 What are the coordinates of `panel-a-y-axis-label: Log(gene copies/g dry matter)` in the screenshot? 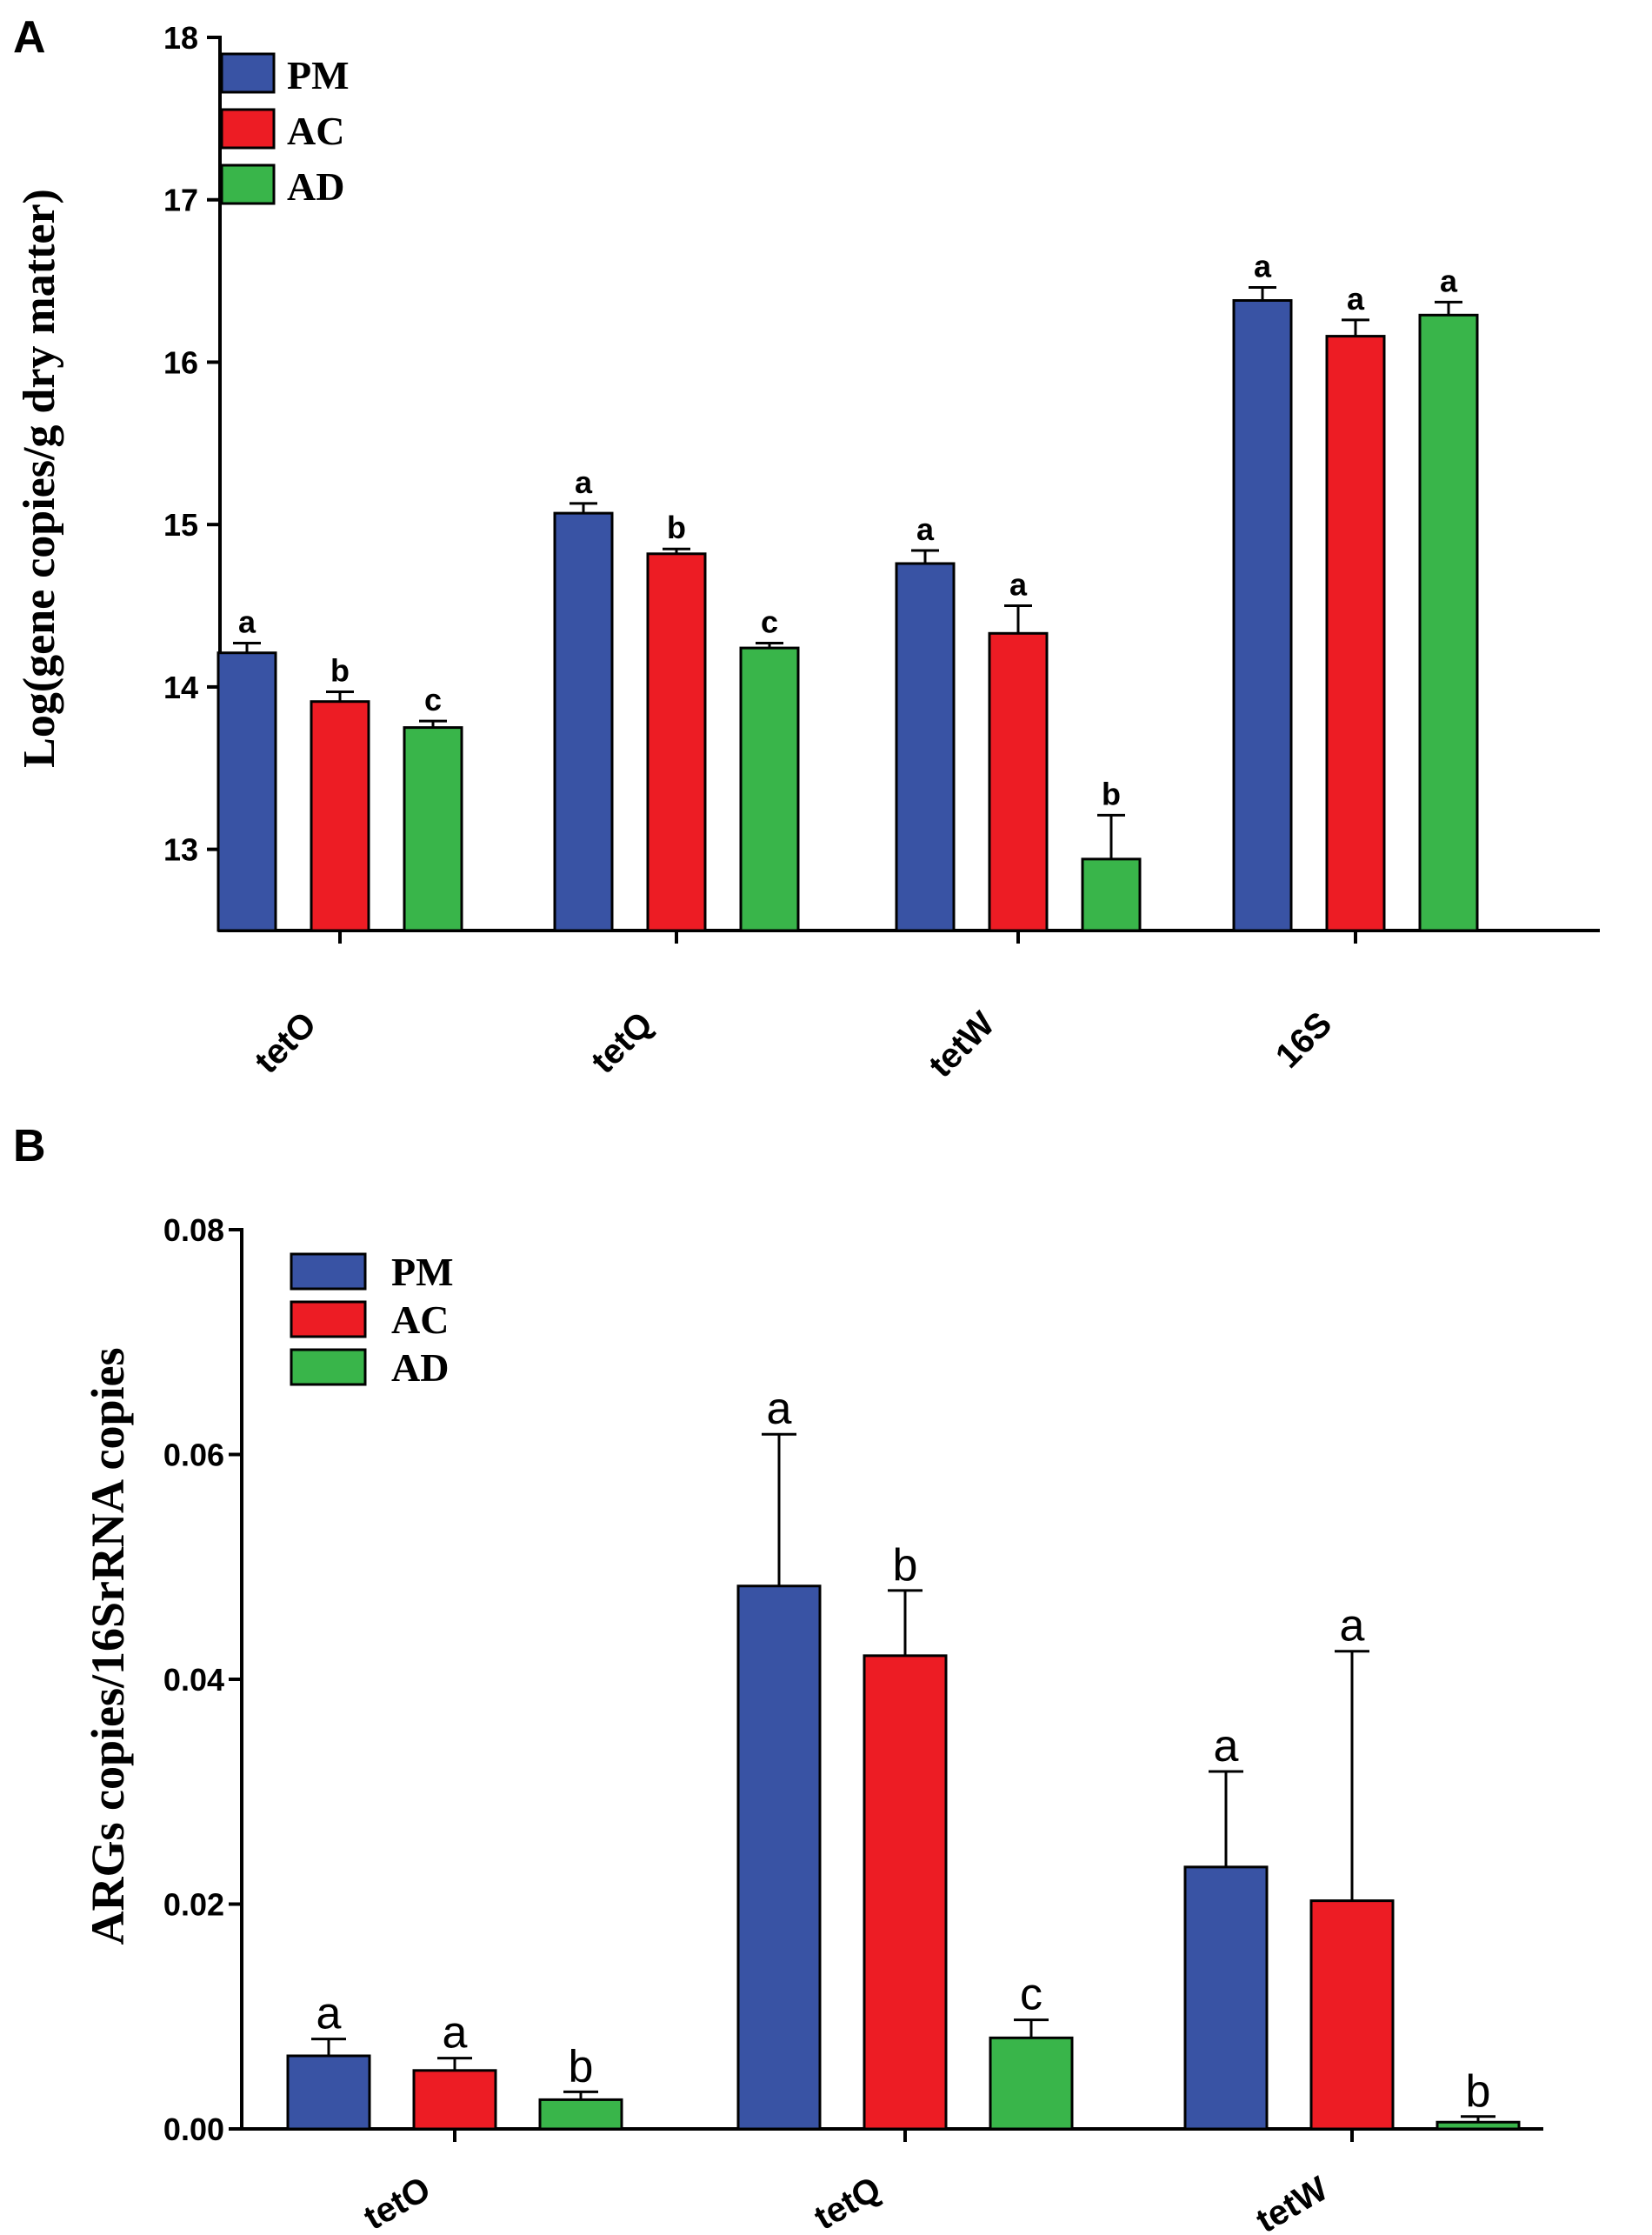 It's located at (39, 479).